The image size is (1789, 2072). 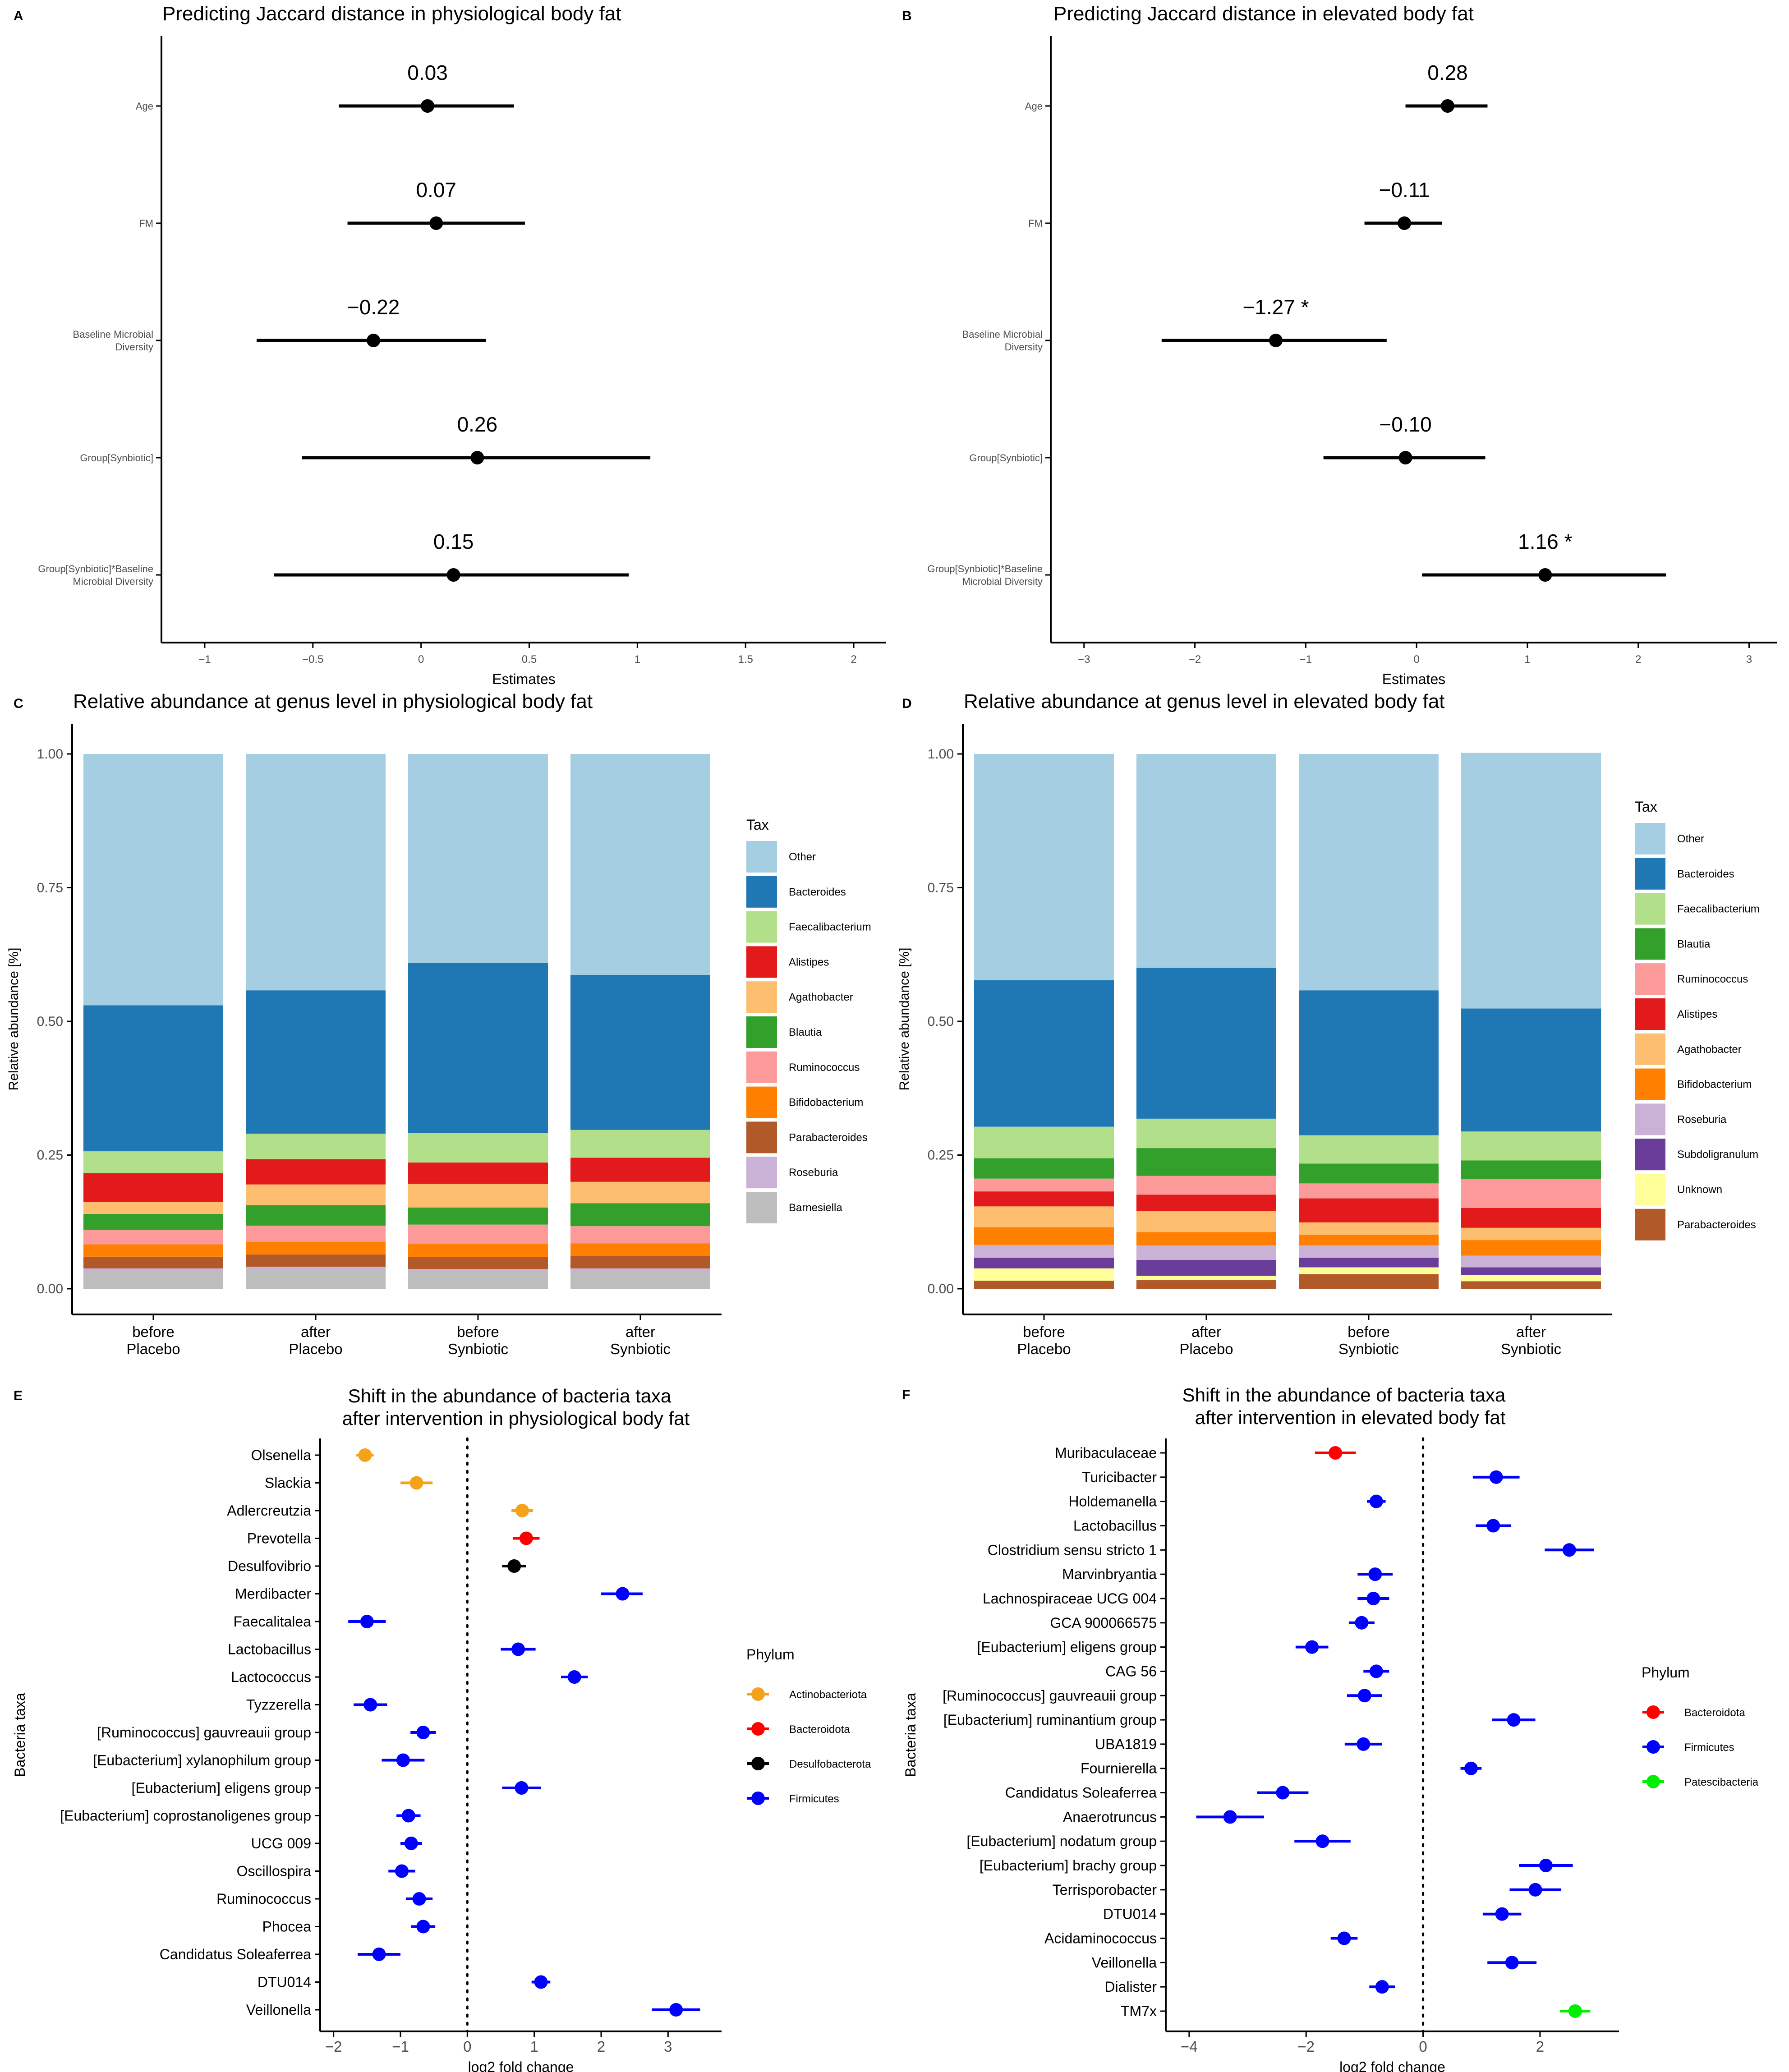 I want to click on legend-label: Barnesiella, so click(x=815, y=1208).